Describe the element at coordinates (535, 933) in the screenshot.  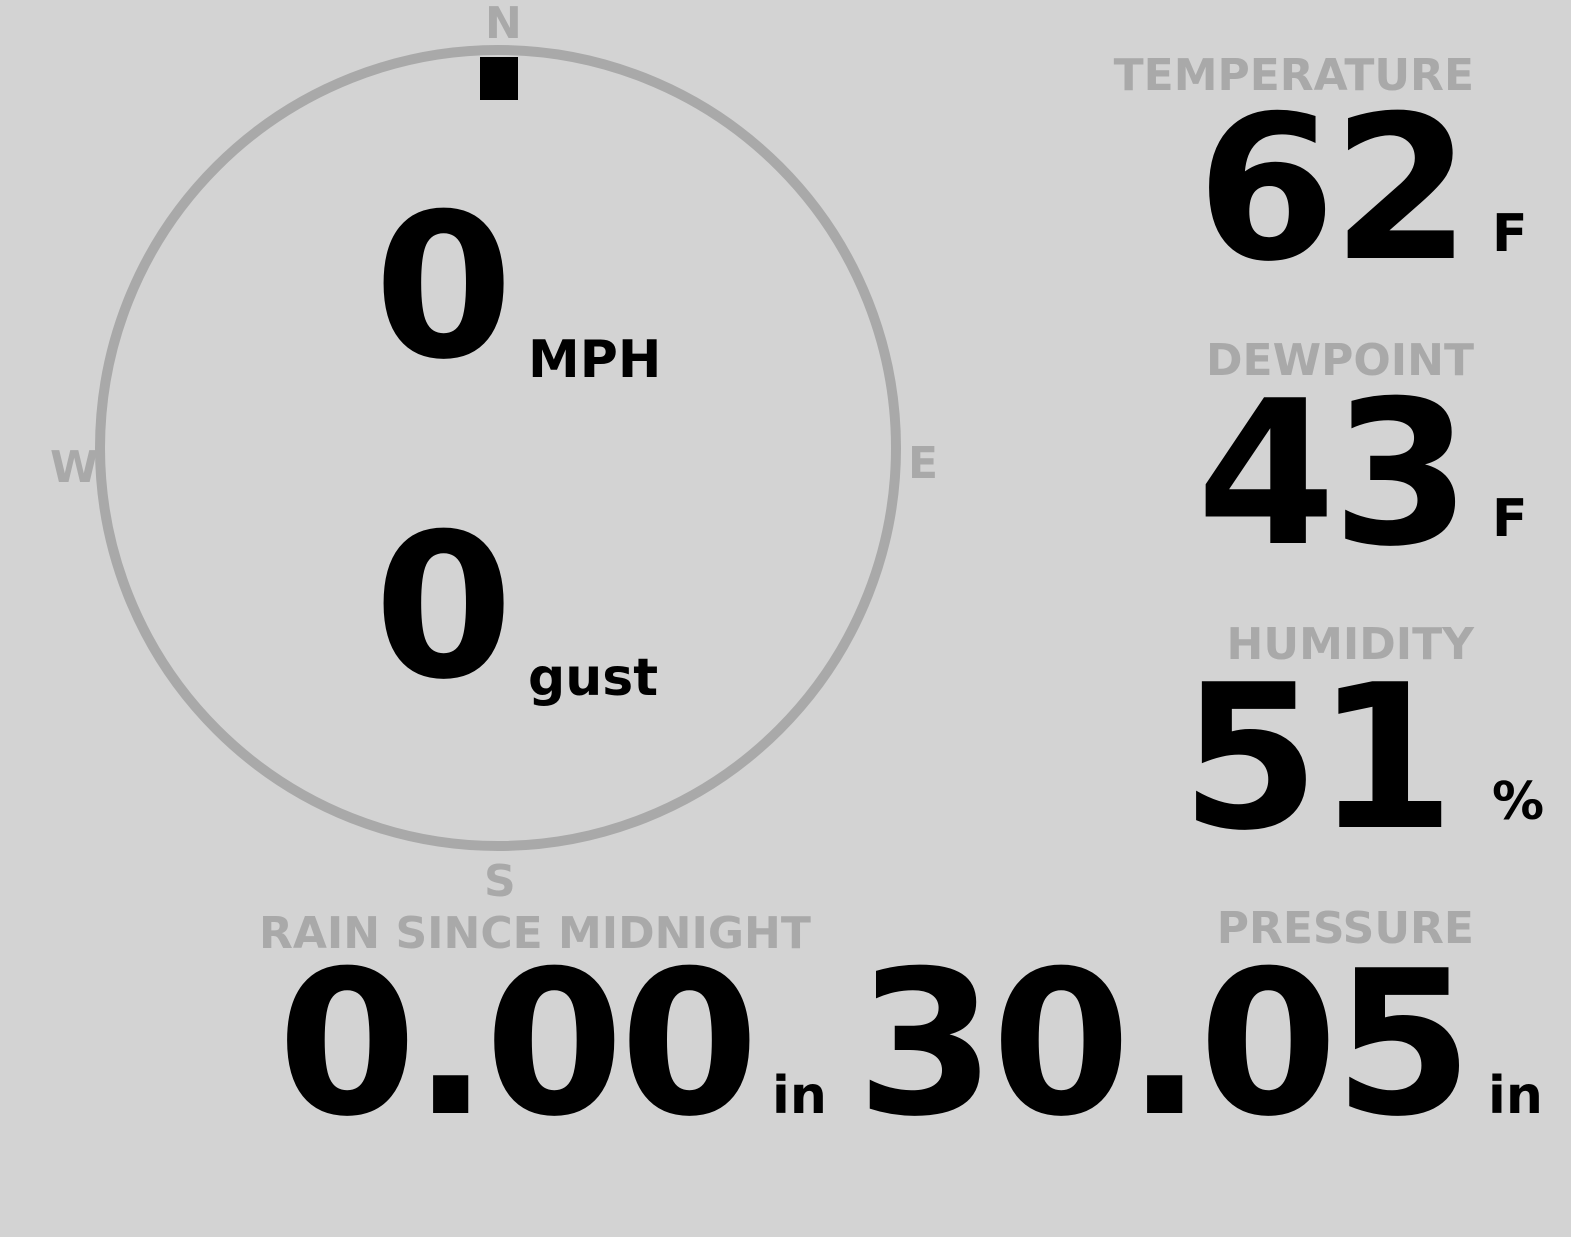
I see `rain-label: RAIN SINCE MIDNIGHT` at that location.